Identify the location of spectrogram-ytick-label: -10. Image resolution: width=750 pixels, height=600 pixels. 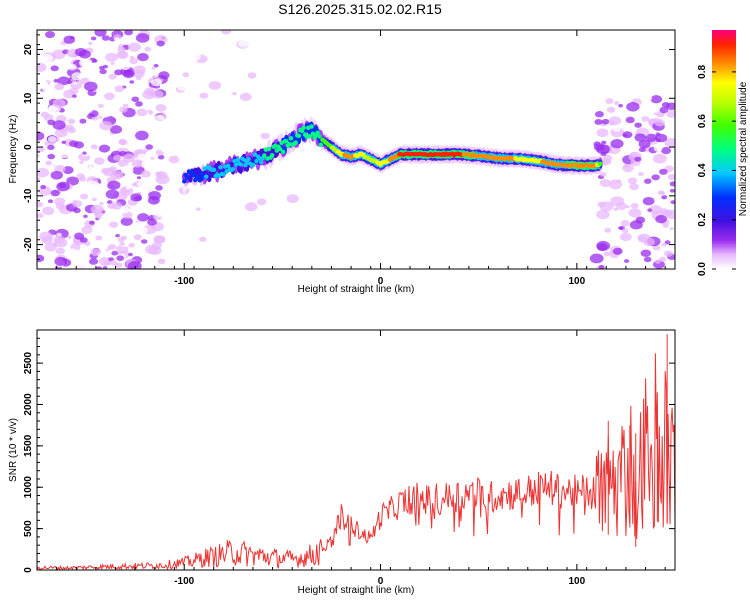
(28, 195).